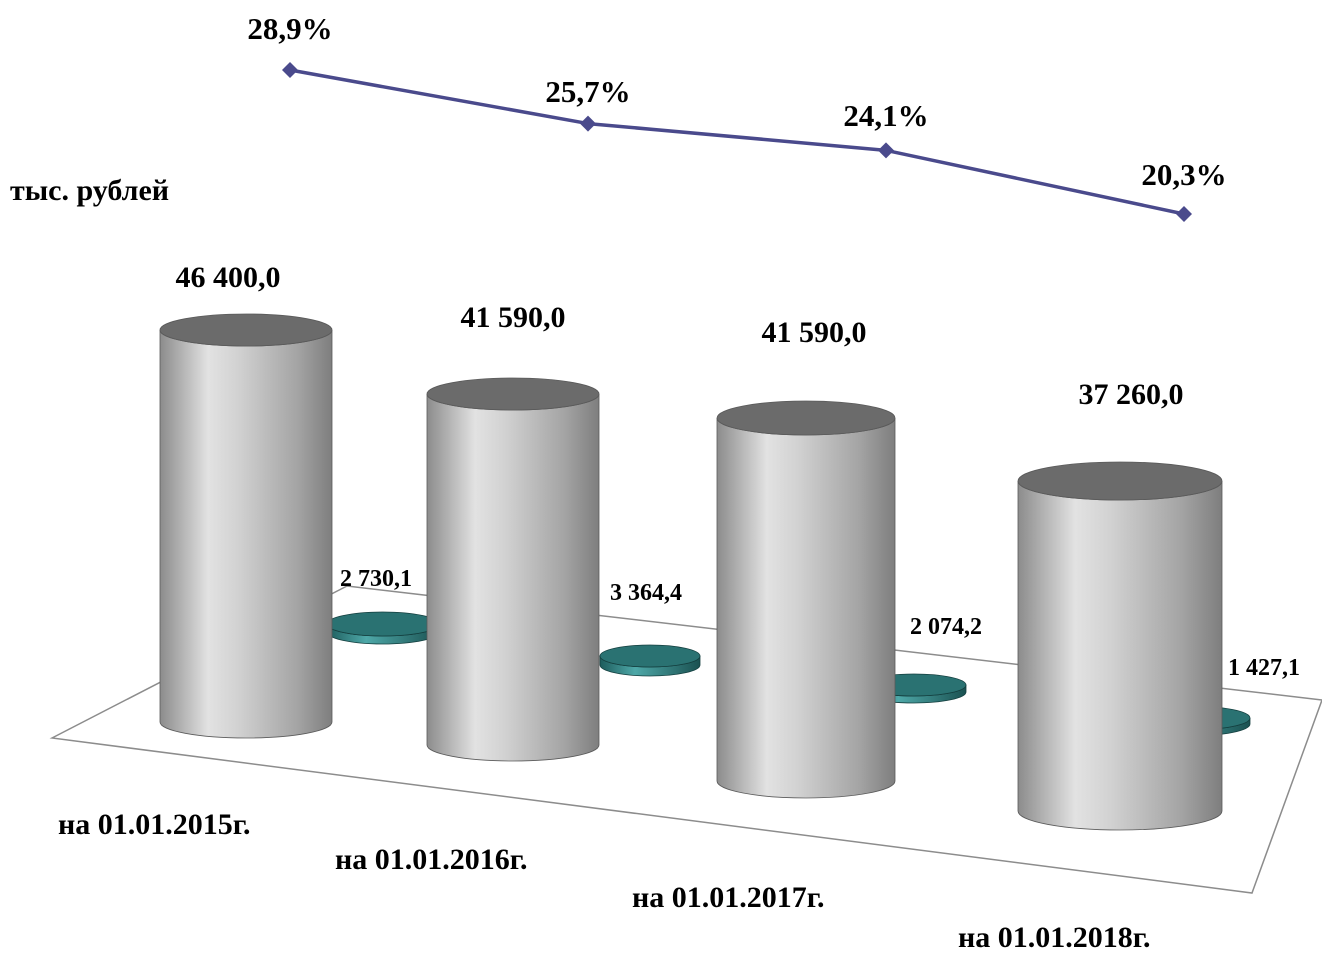  What do you see at coordinates (154, 824) in the screenshot?
I see `category-label-0: на 01.01.2015г.` at bounding box center [154, 824].